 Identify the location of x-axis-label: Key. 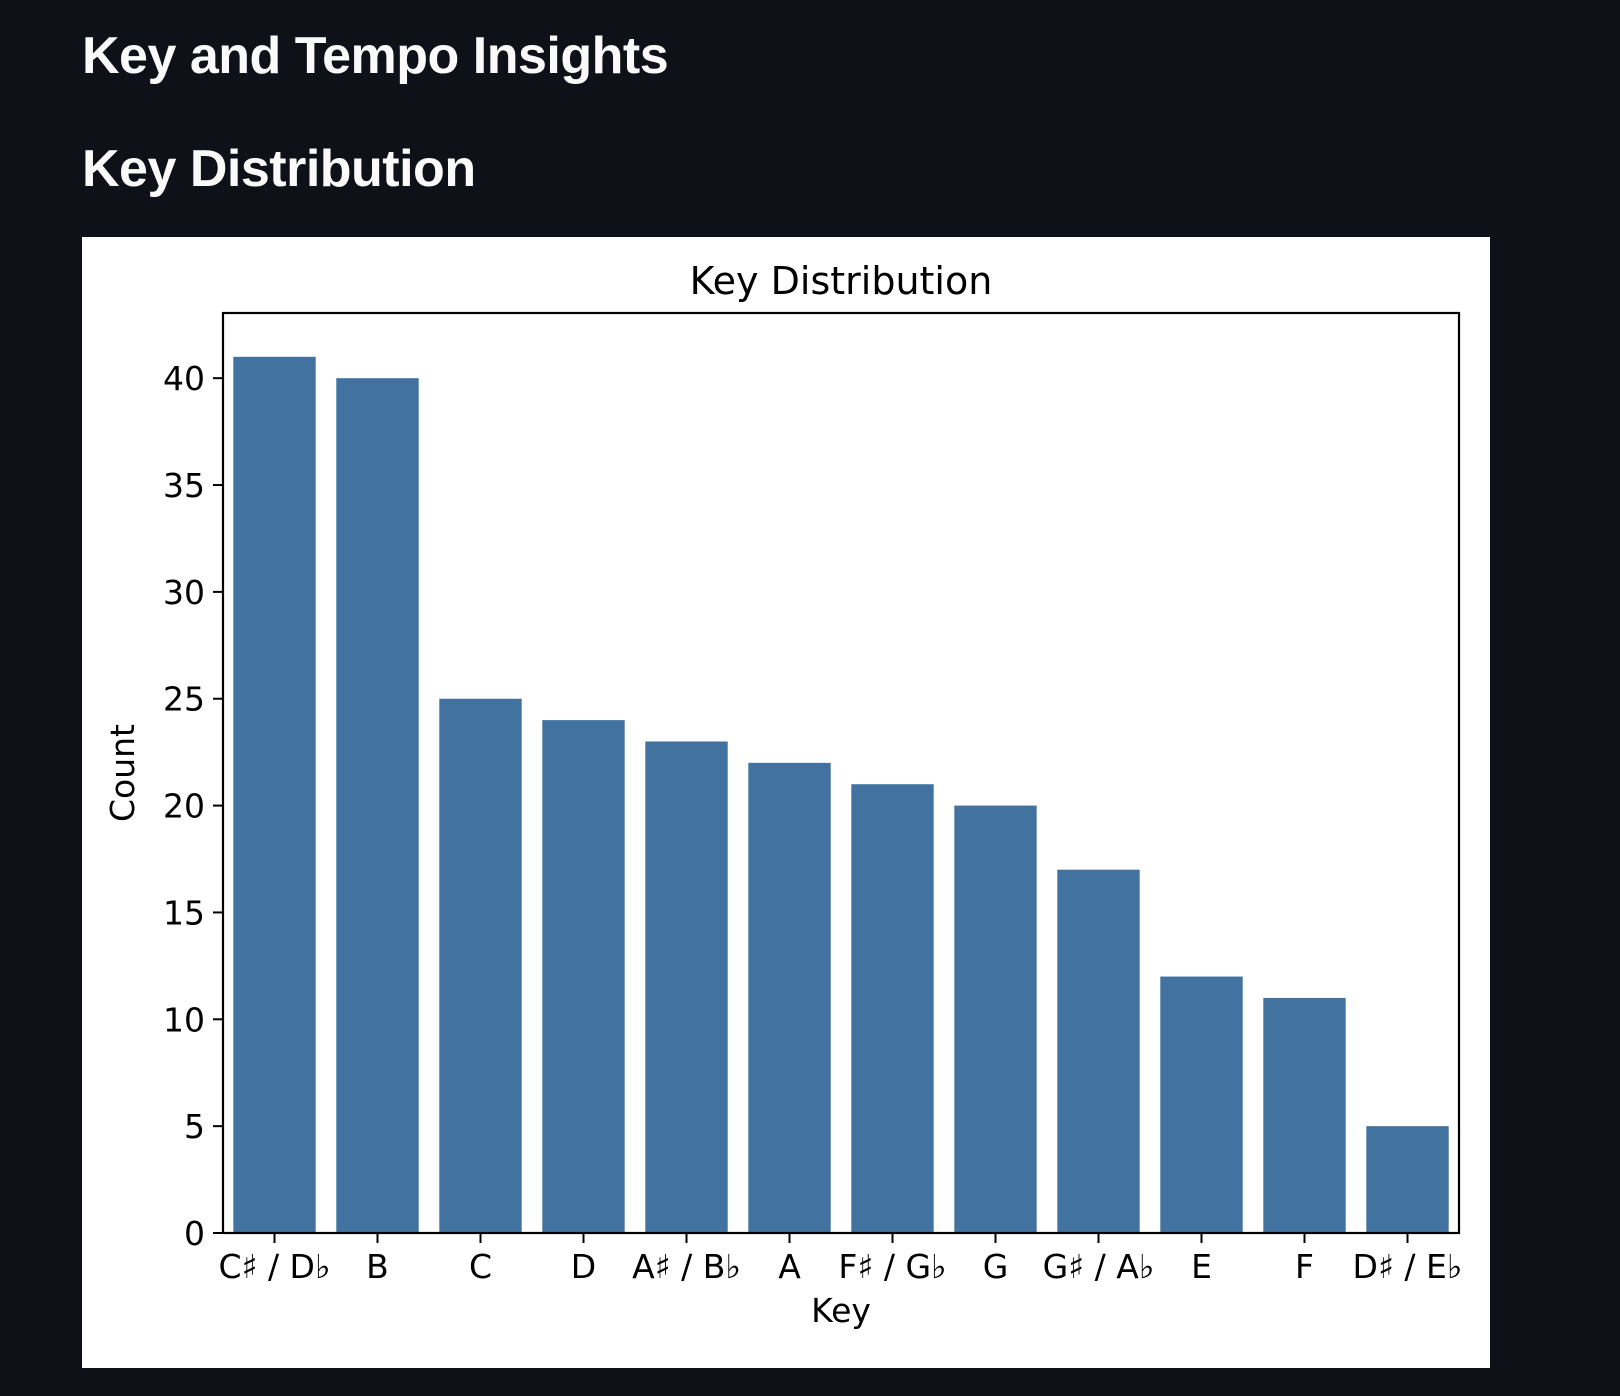
(841, 1310).